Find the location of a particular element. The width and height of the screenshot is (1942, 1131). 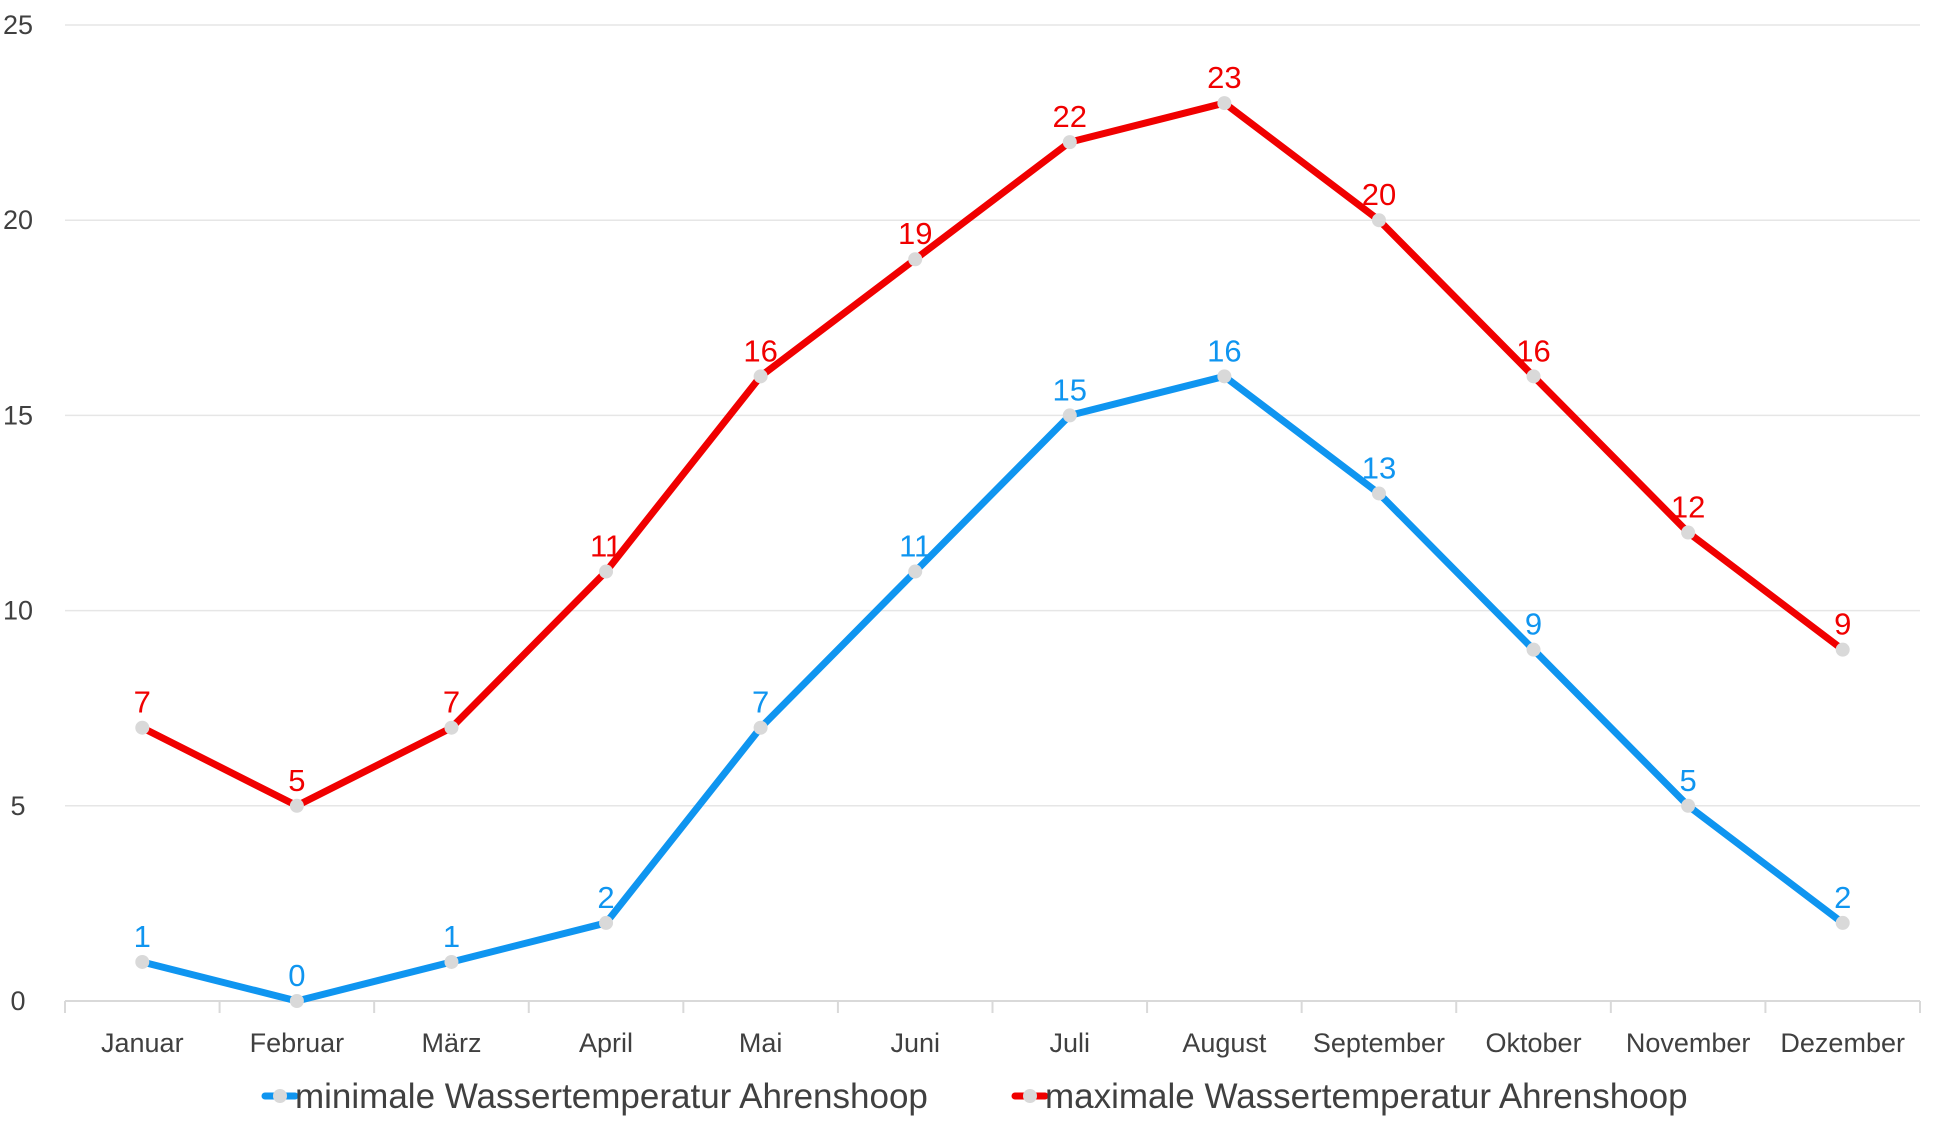

y-tick-label: 0 is located at coordinates (17, 1001).